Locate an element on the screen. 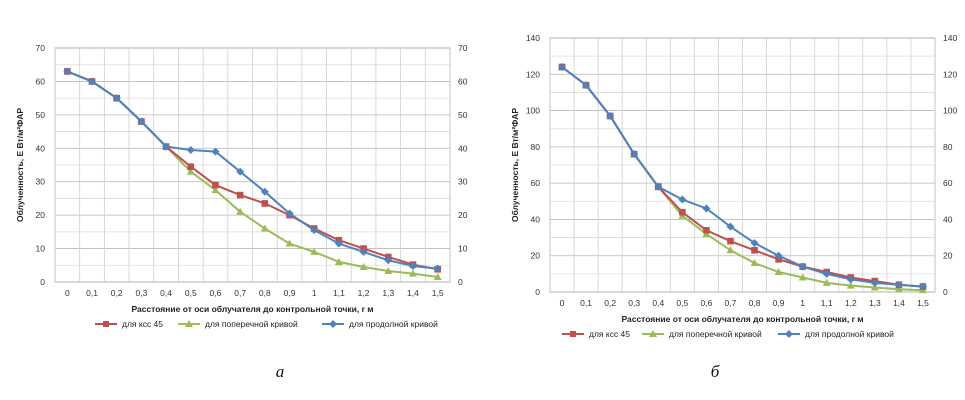  y-tick-label-left: 140 is located at coordinates (533, 38).